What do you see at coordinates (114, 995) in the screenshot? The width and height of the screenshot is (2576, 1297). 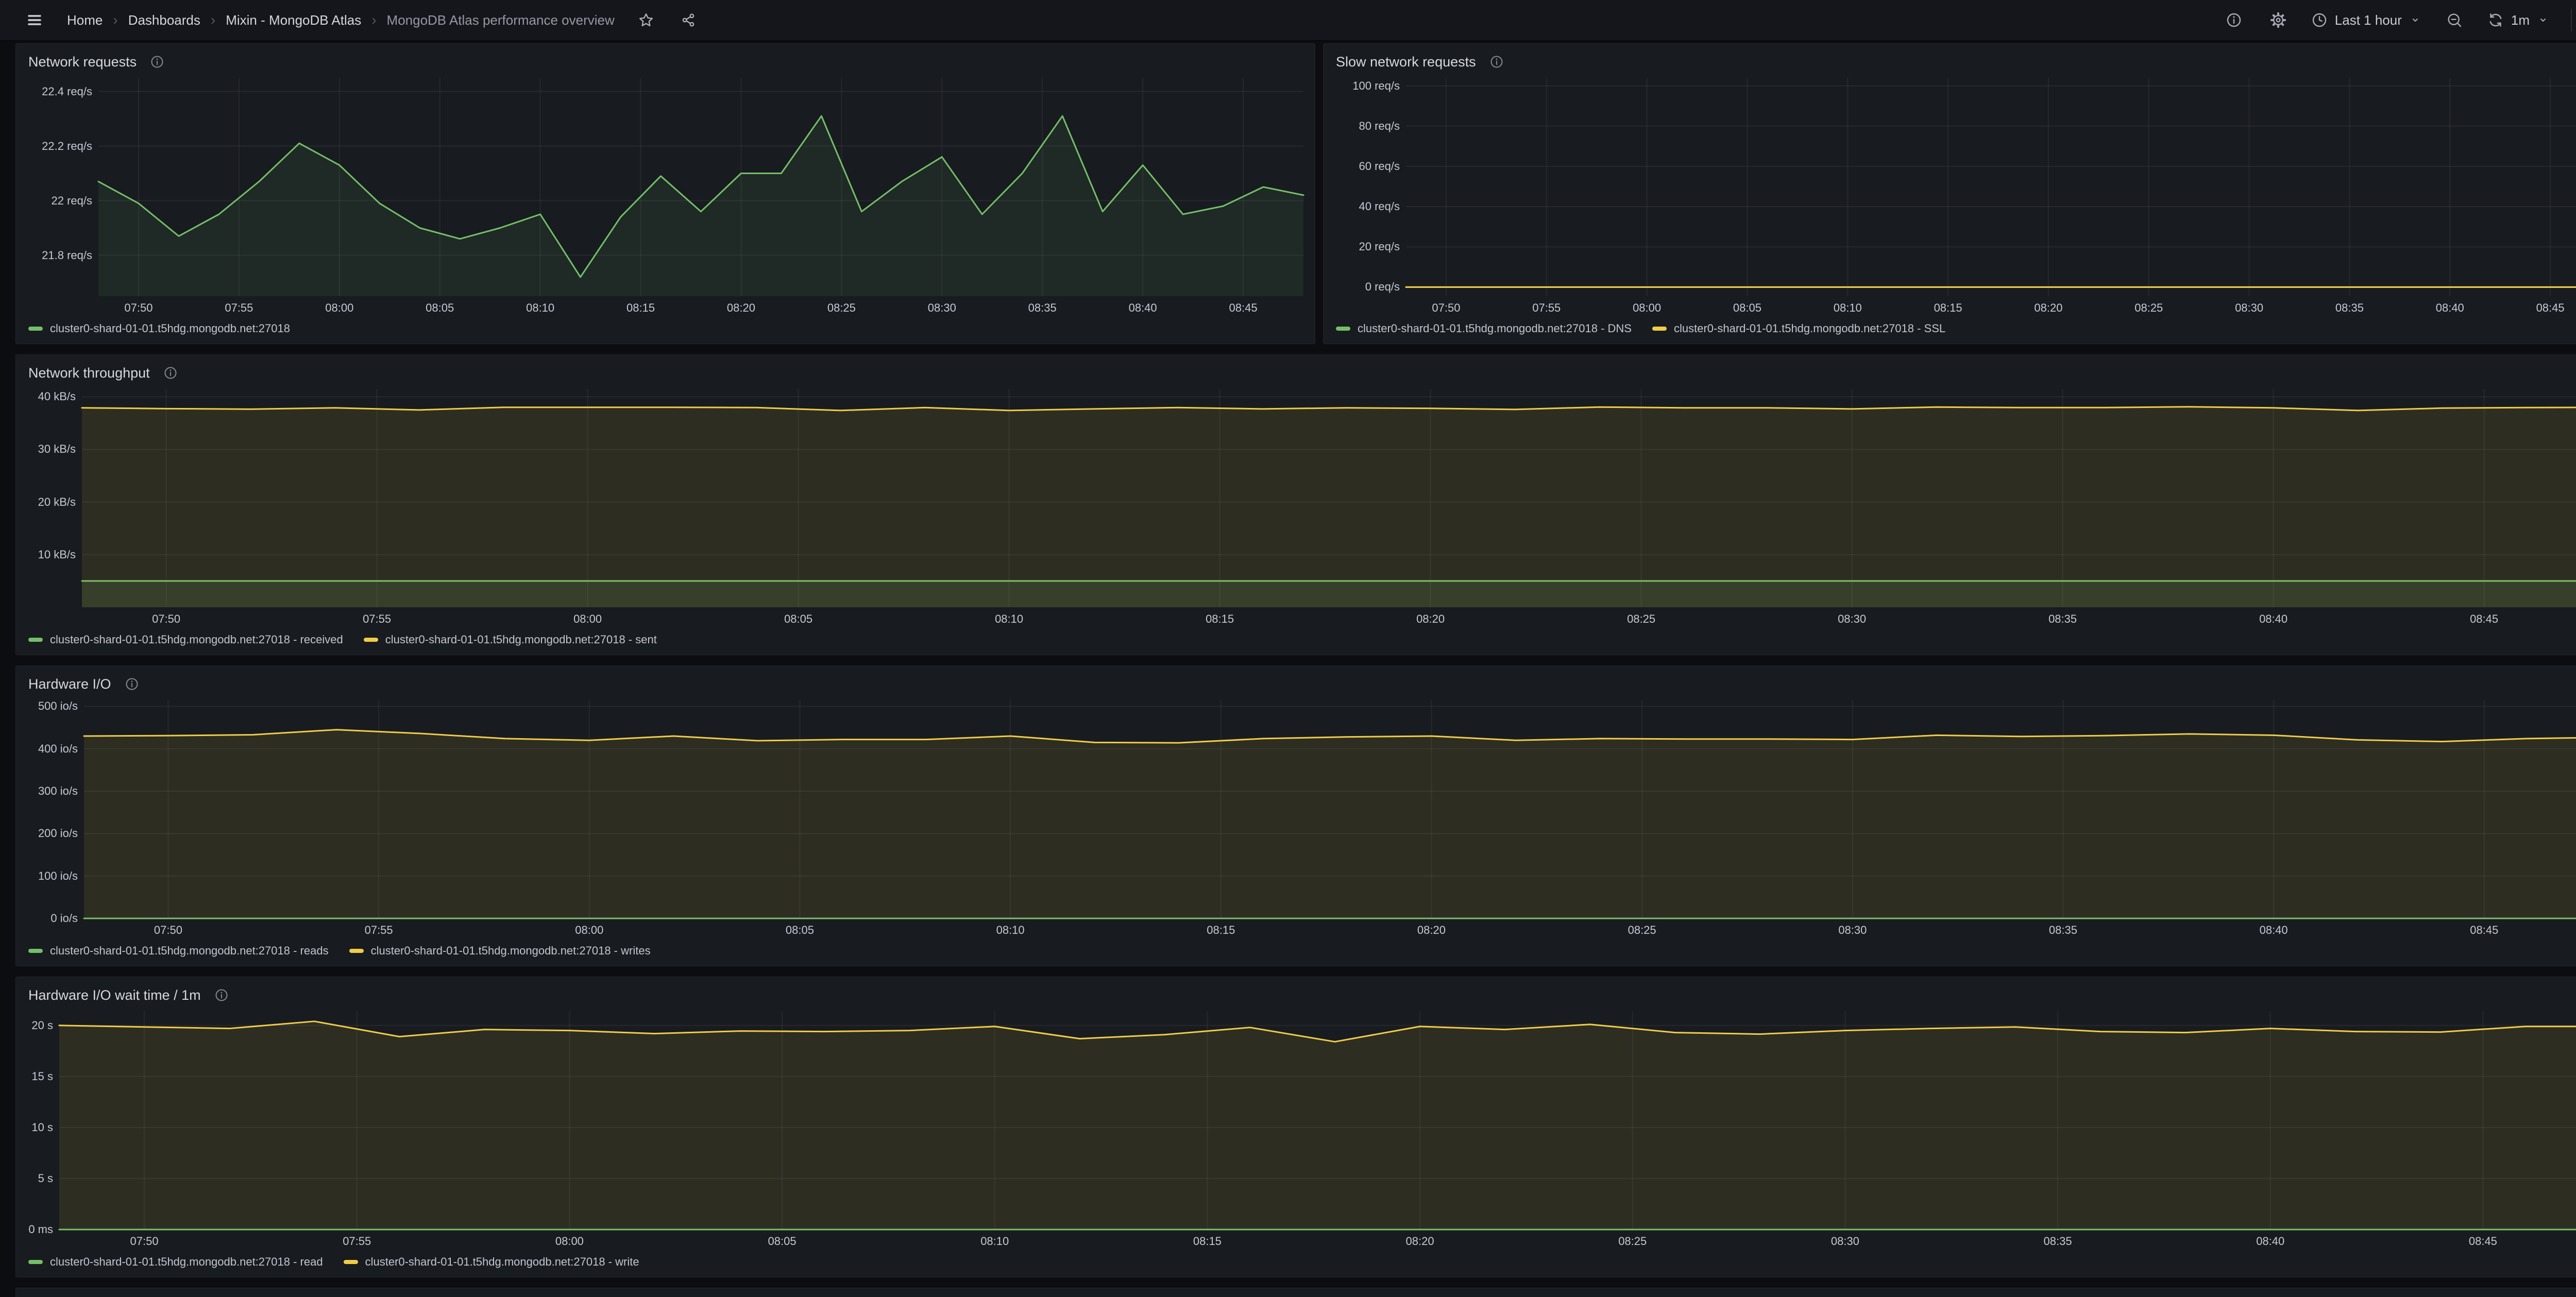 I see `panel-title: Hardware I/O wait time / 1m` at bounding box center [114, 995].